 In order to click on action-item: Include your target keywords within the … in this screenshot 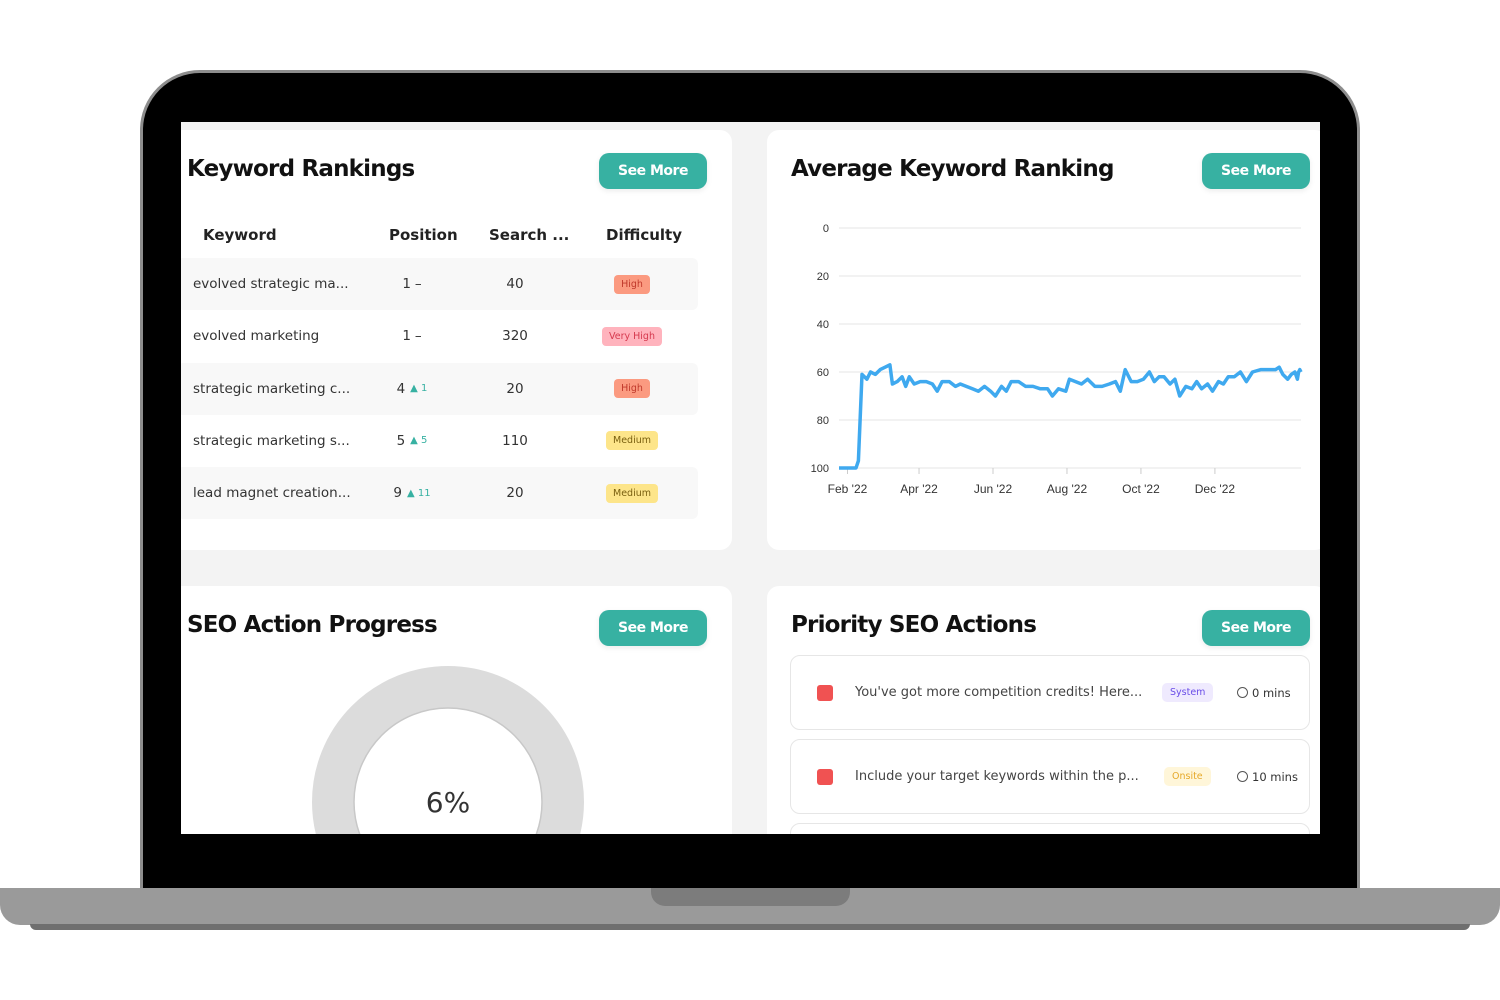, I will do `click(1050, 776)`.